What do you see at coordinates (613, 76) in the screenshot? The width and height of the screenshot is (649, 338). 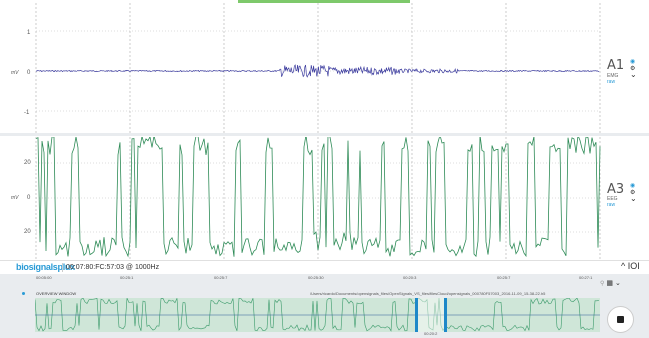 I see `channel-type-a1: EMG` at bounding box center [613, 76].